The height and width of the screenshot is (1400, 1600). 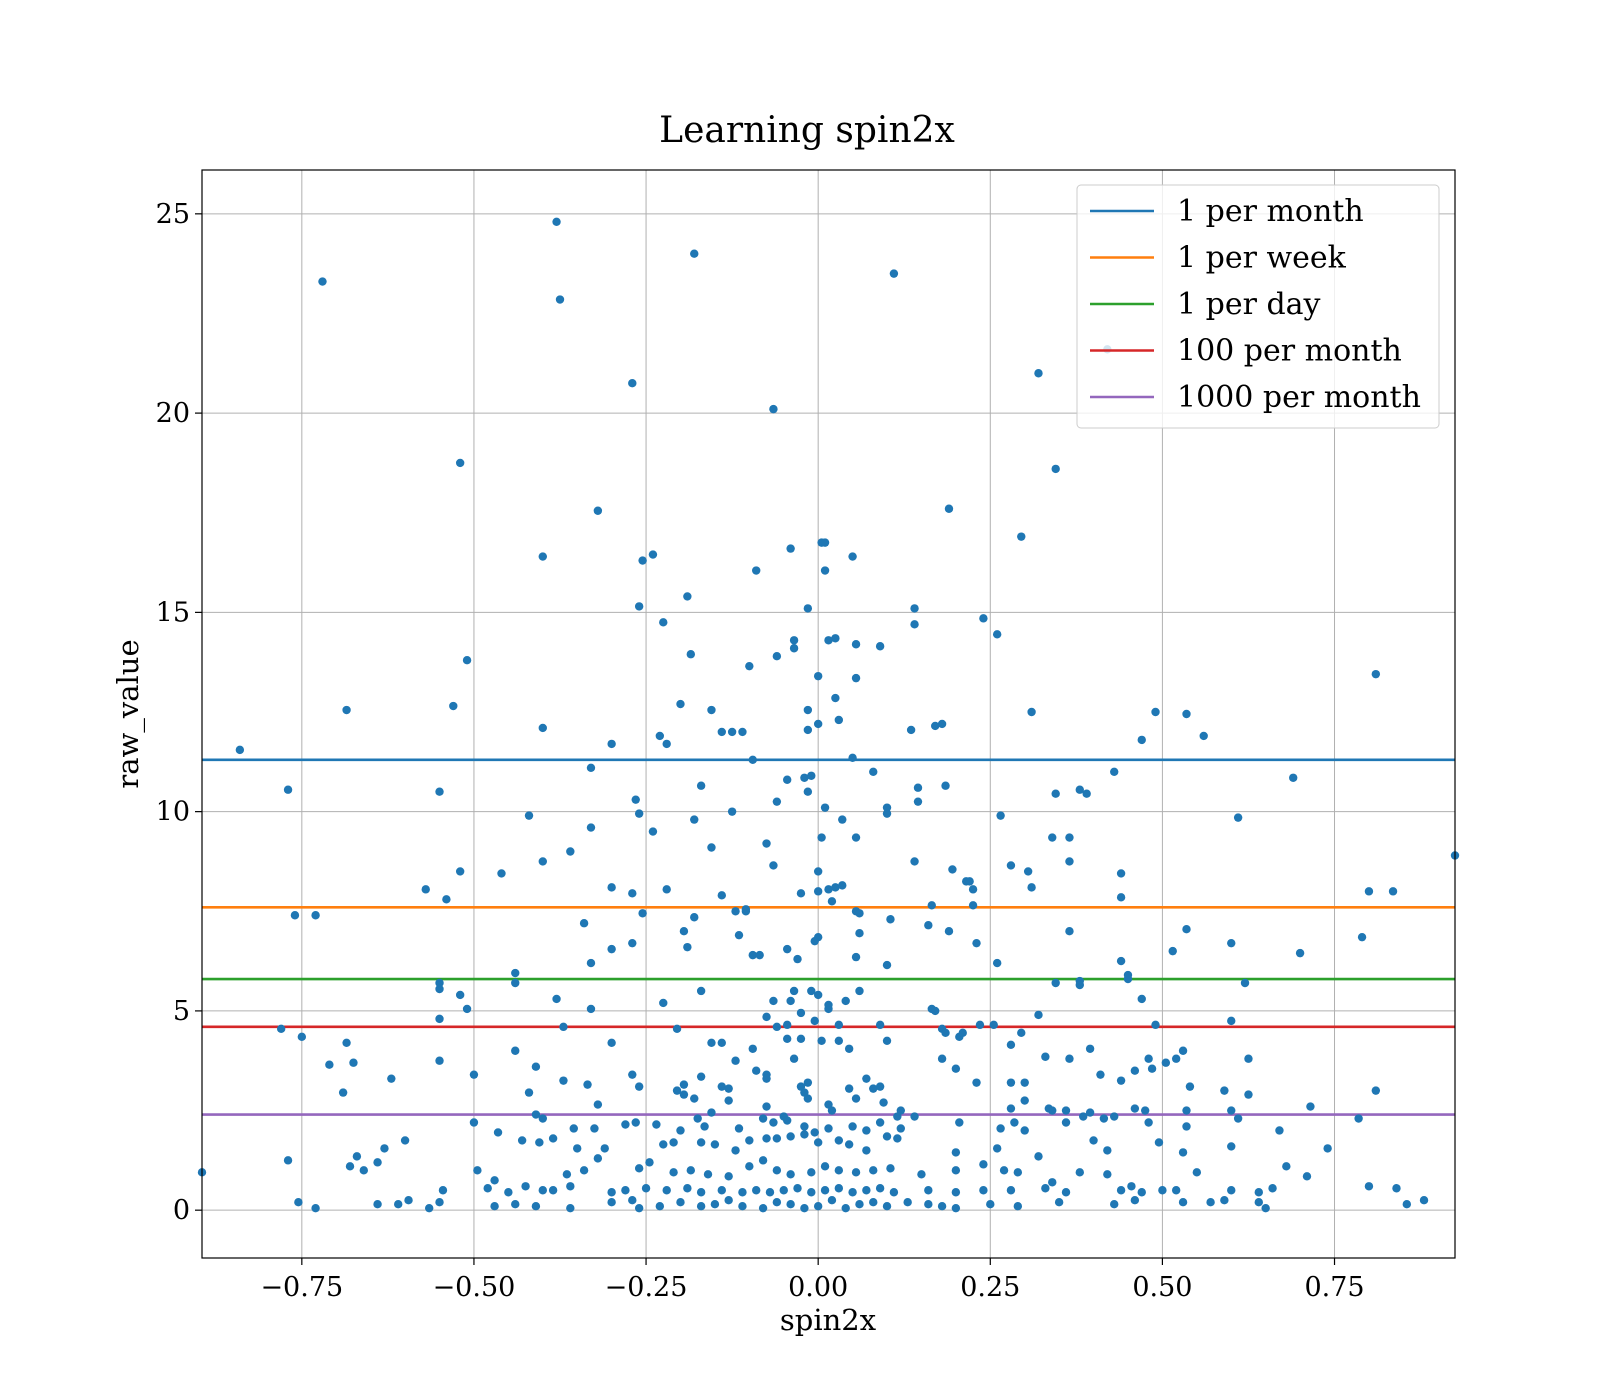 What do you see at coordinates (1258, 306) in the screenshot?
I see `legend-box` at bounding box center [1258, 306].